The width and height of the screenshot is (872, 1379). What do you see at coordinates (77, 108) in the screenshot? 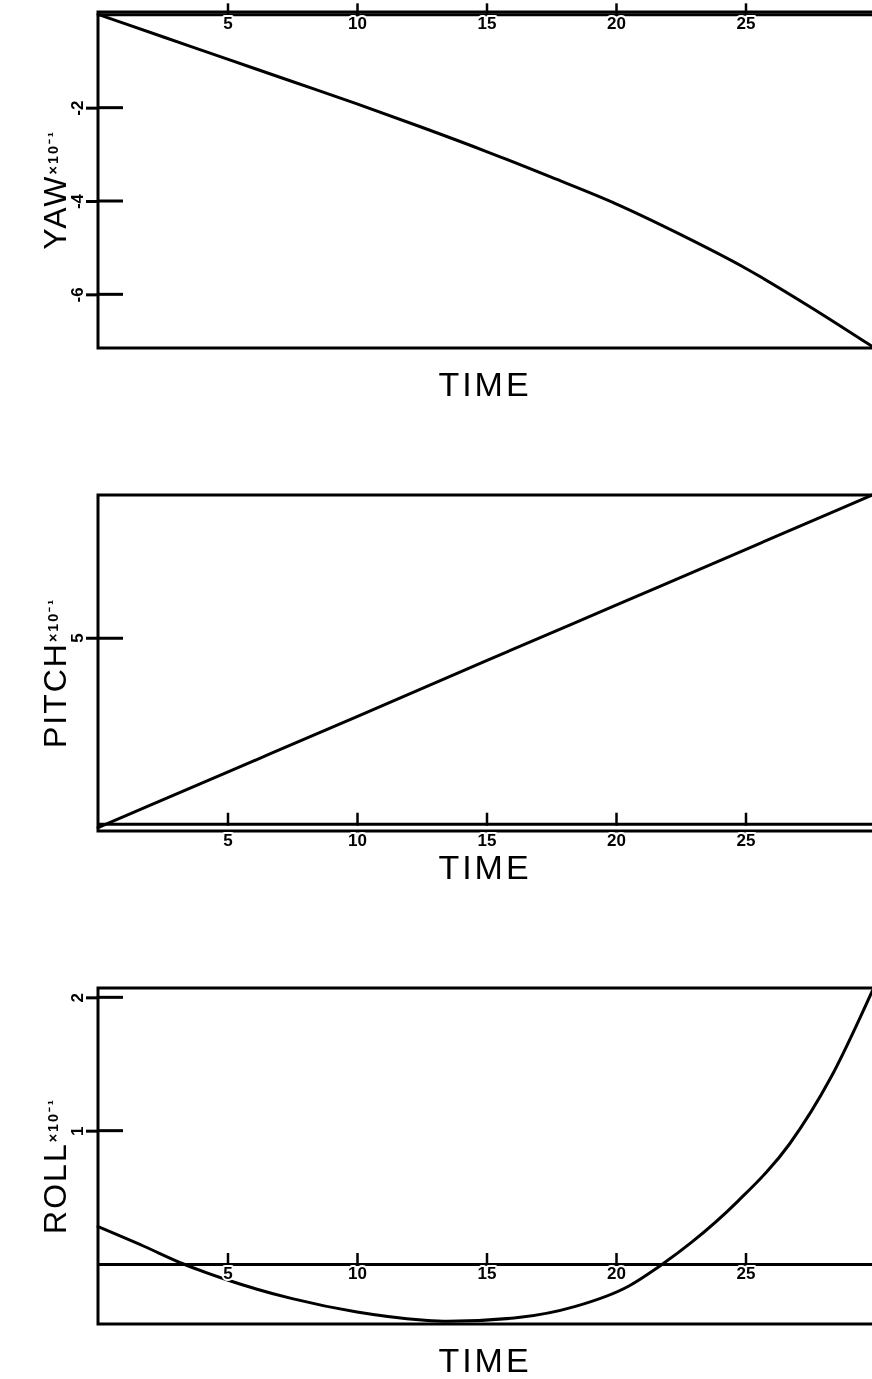
I see `y-tick-label: -2` at bounding box center [77, 108].